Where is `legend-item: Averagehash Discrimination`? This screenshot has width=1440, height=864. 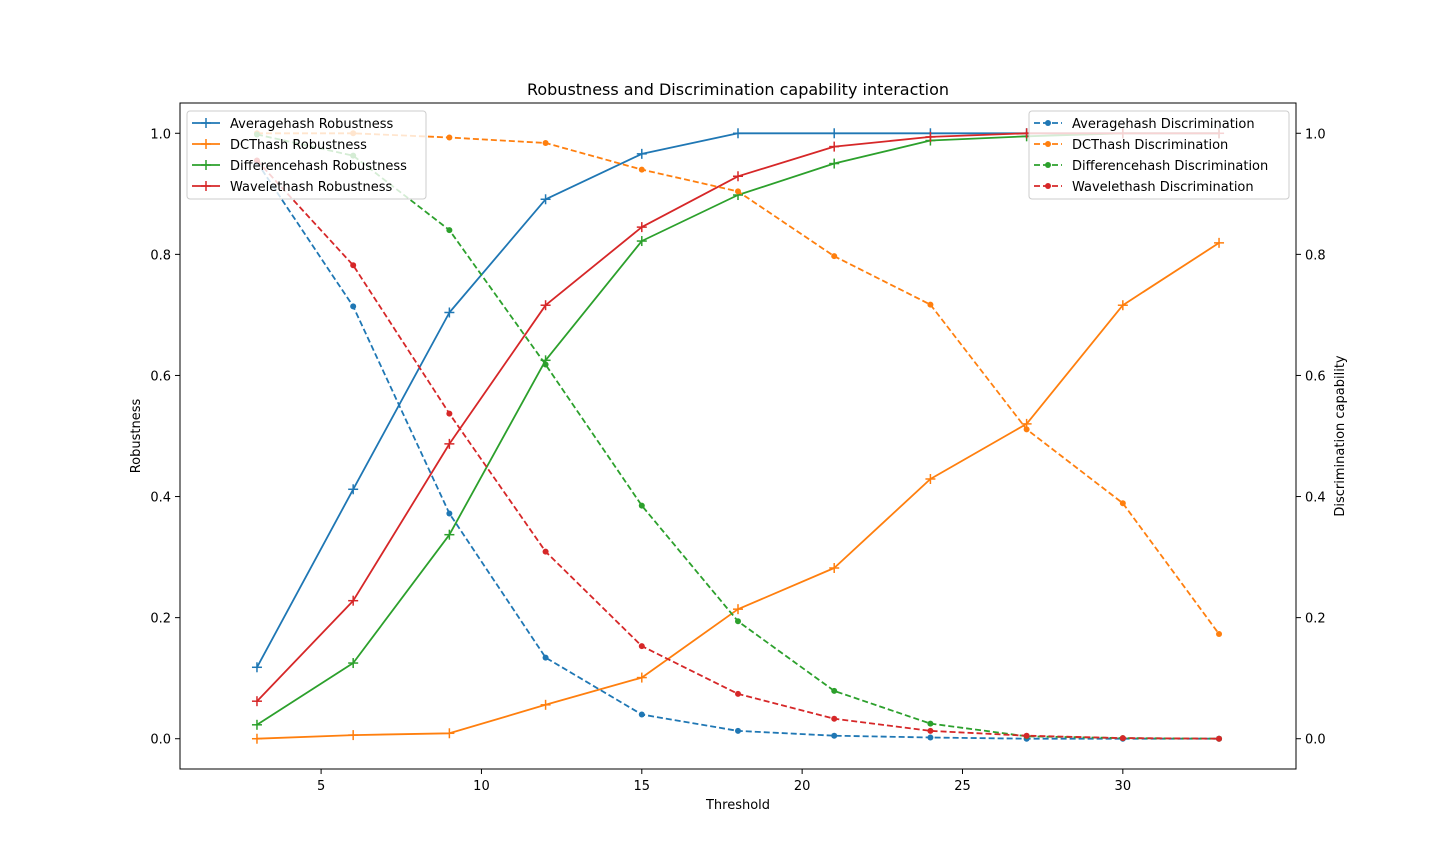 legend-item: Averagehash Discrimination is located at coordinates (1144, 124).